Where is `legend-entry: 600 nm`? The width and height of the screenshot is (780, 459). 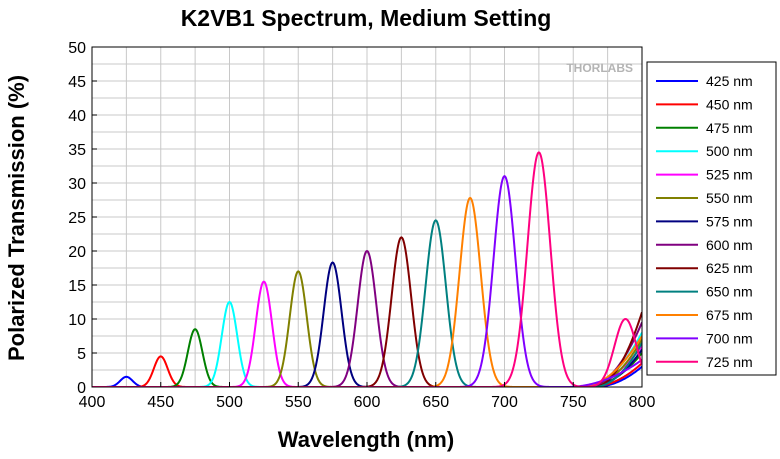 legend-entry: 600 nm is located at coordinates (729, 245).